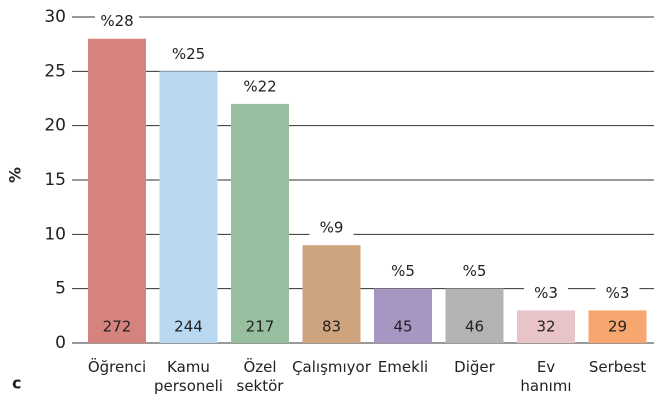  I want to click on count-label: 32, so click(545, 327).